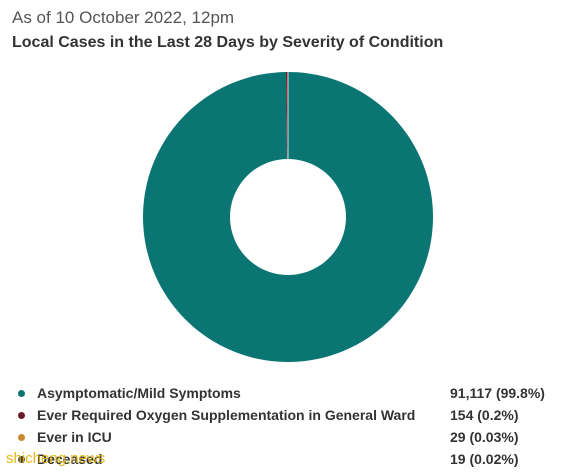 Image resolution: width=571 pixels, height=472 pixels. What do you see at coordinates (484, 437) in the screenshot?
I see `legend-value: 29 (0.03%)` at bounding box center [484, 437].